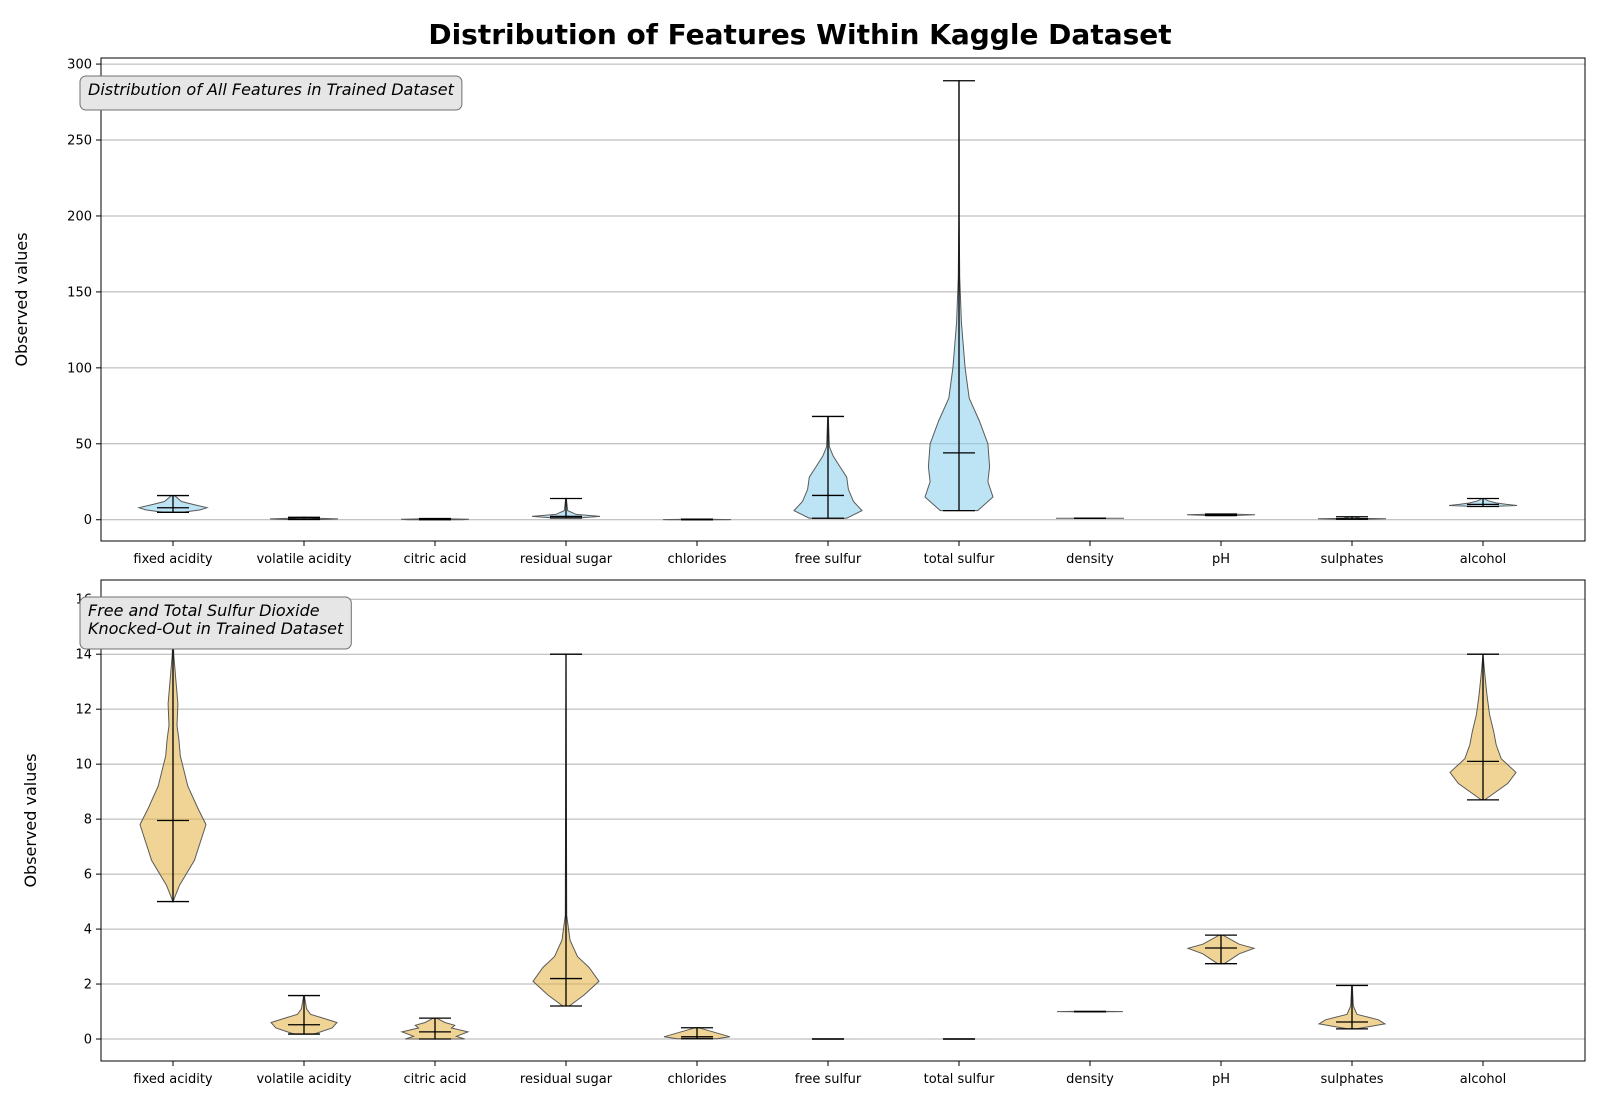  What do you see at coordinates (959, 296) in the screenshot?
I see `violin-total-sulfur` at bounding box center [959, 296].